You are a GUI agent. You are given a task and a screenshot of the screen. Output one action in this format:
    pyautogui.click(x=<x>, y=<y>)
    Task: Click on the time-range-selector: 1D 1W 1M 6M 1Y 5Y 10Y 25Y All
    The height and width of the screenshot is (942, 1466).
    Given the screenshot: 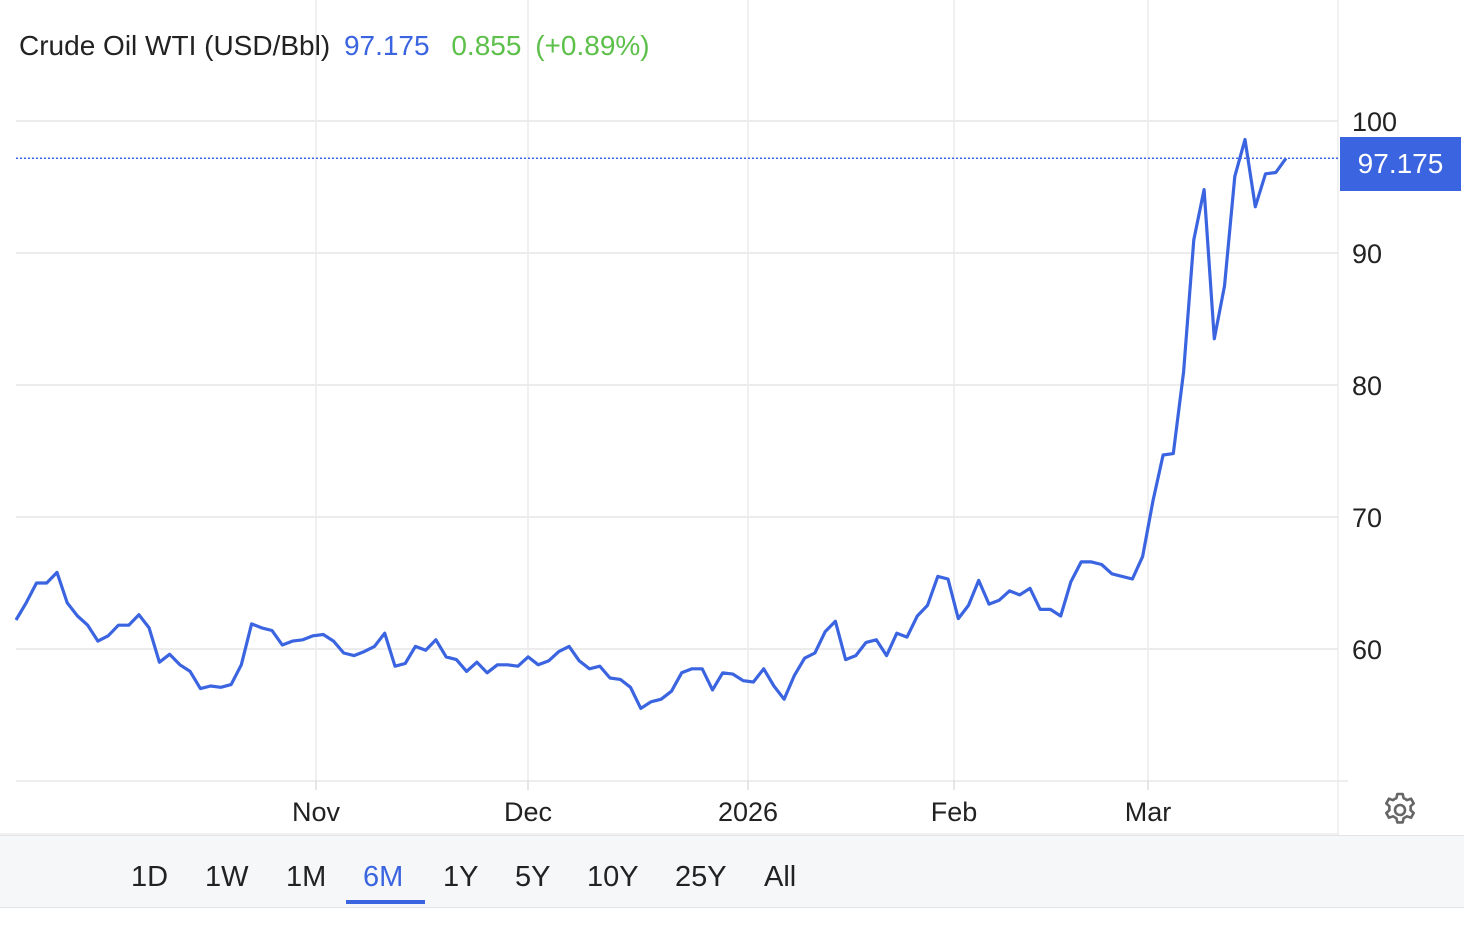 What is the action you would take?
    pyautogui.click(x=732, y=871)
    